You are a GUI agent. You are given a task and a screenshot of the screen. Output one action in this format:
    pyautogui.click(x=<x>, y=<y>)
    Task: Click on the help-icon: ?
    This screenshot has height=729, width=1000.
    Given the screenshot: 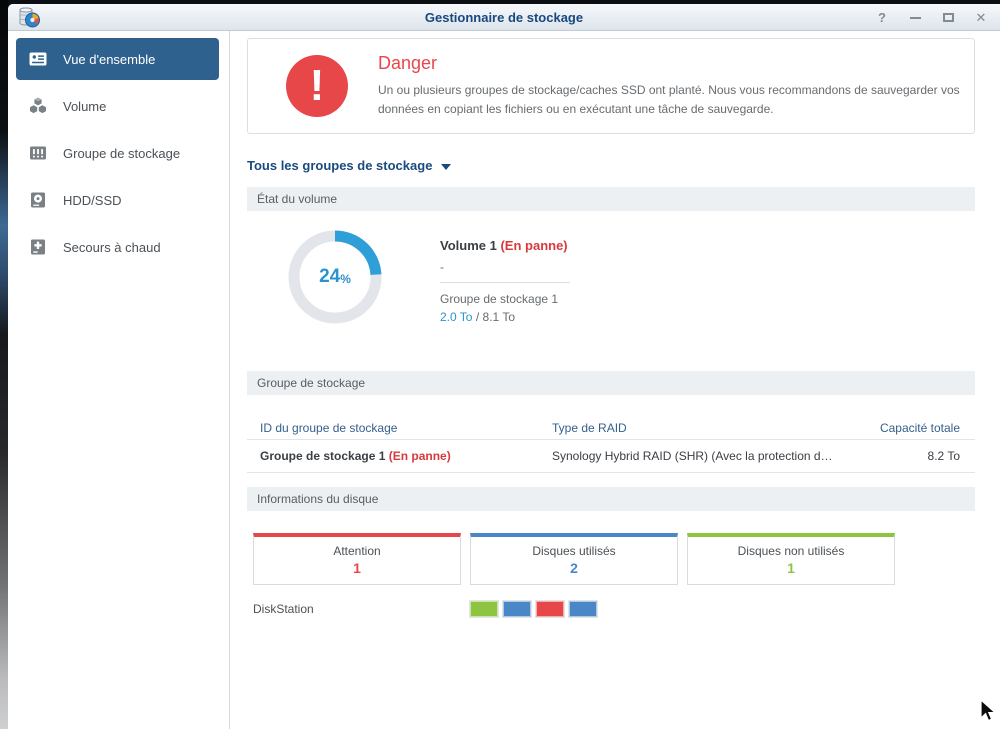 What is the action you would take?
    pyautogui.click(x=882, y=17)
    